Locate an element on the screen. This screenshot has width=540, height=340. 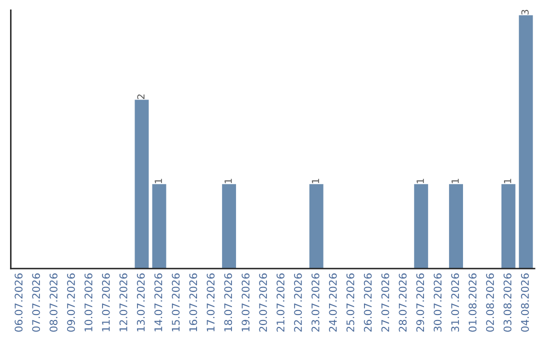
x-tick-label: 17.07.2026 is located at coordinates (210, 302).